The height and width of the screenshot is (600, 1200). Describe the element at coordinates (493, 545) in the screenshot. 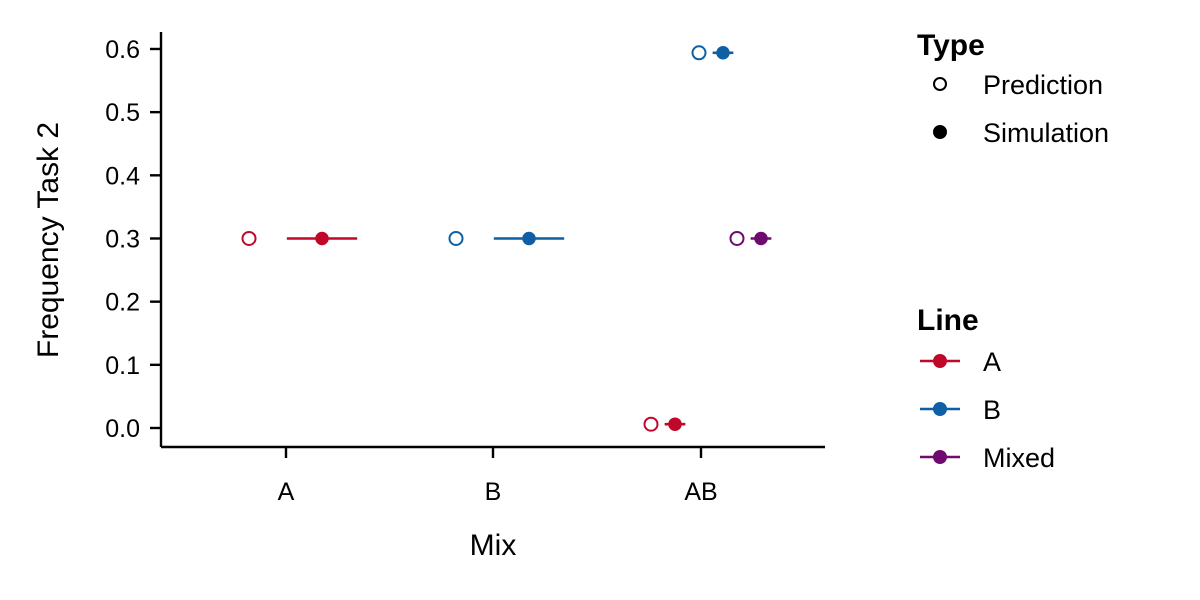

I see `x-axis-title: Mix` at that location.